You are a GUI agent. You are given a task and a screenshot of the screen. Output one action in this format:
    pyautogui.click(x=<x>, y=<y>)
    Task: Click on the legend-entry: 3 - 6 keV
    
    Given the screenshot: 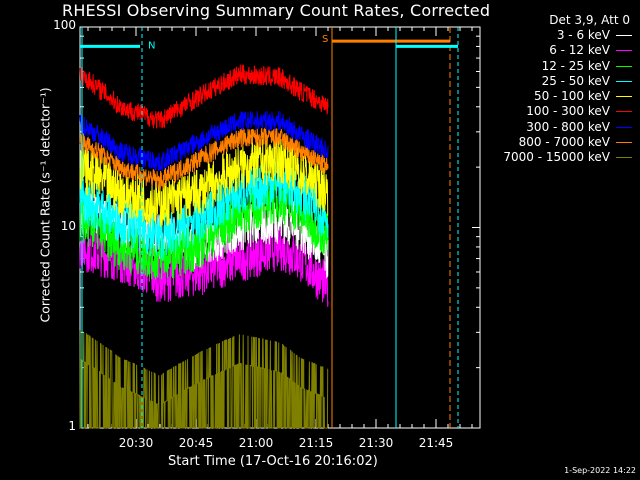 What is the action you would take?
    pyautogui.click(x=558, y=35)
    